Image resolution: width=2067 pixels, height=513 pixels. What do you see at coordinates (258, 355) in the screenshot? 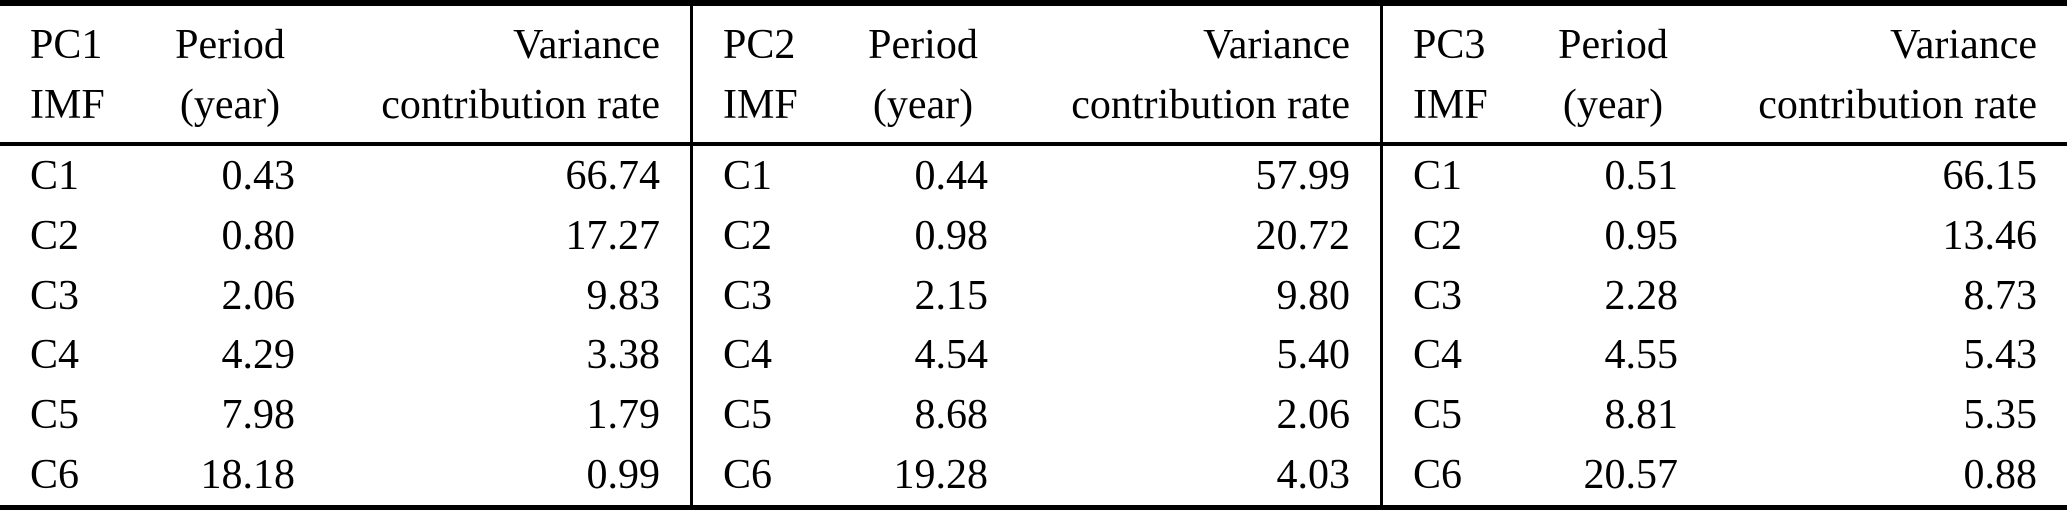
I see `cell-period: 4.29` at bounding box center [258, 355].